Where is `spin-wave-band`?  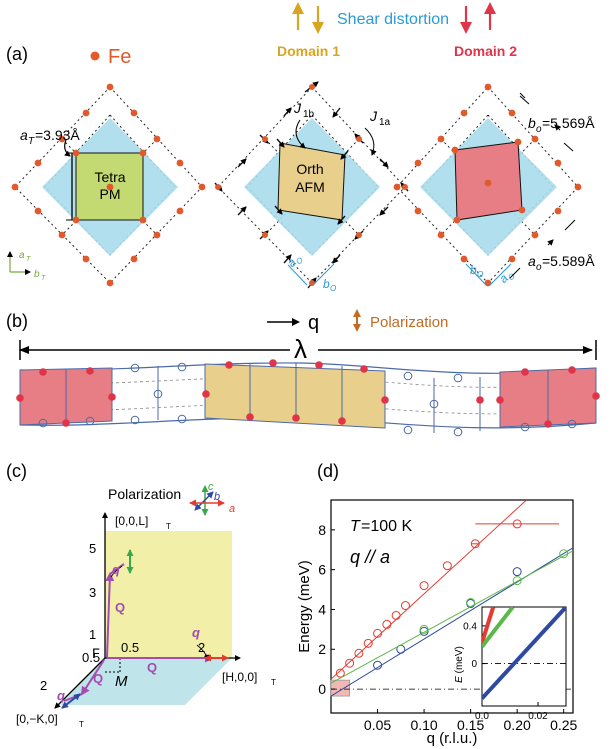
spin-wave-band is located at coordinates (308, 398).